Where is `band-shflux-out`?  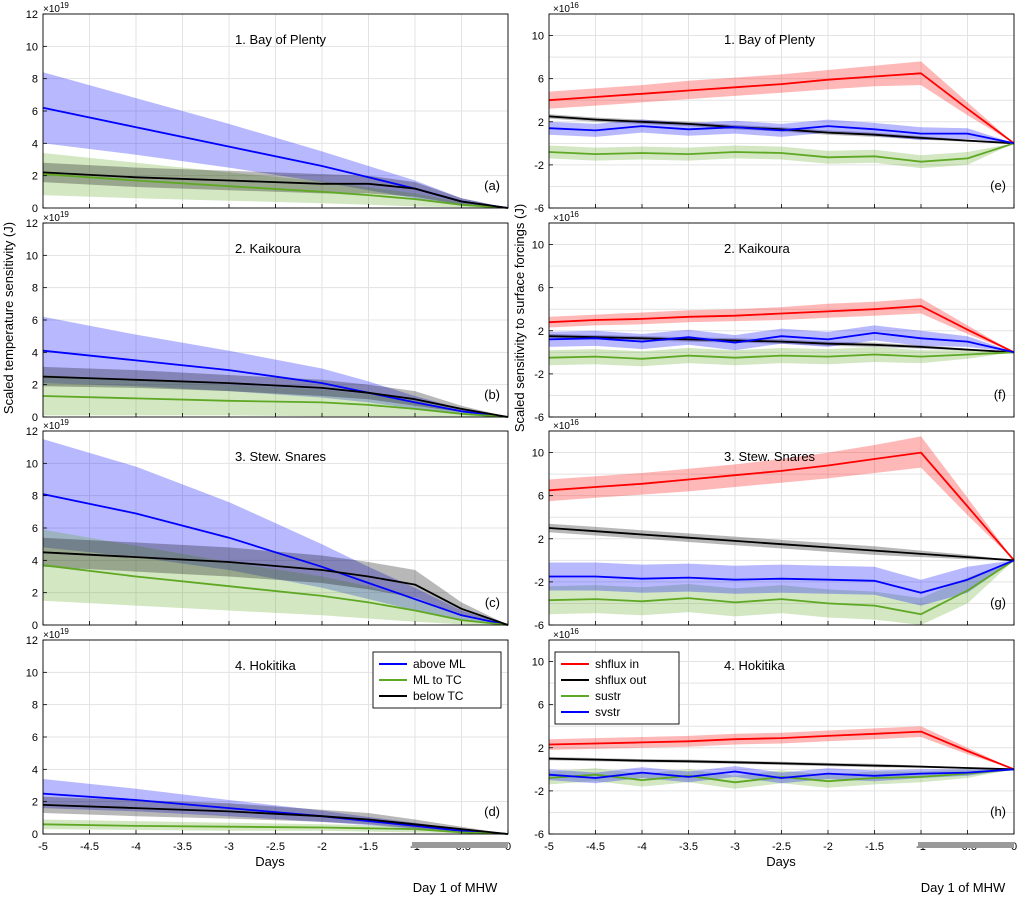 band-shflux-out is located at coordinates (781, 542).